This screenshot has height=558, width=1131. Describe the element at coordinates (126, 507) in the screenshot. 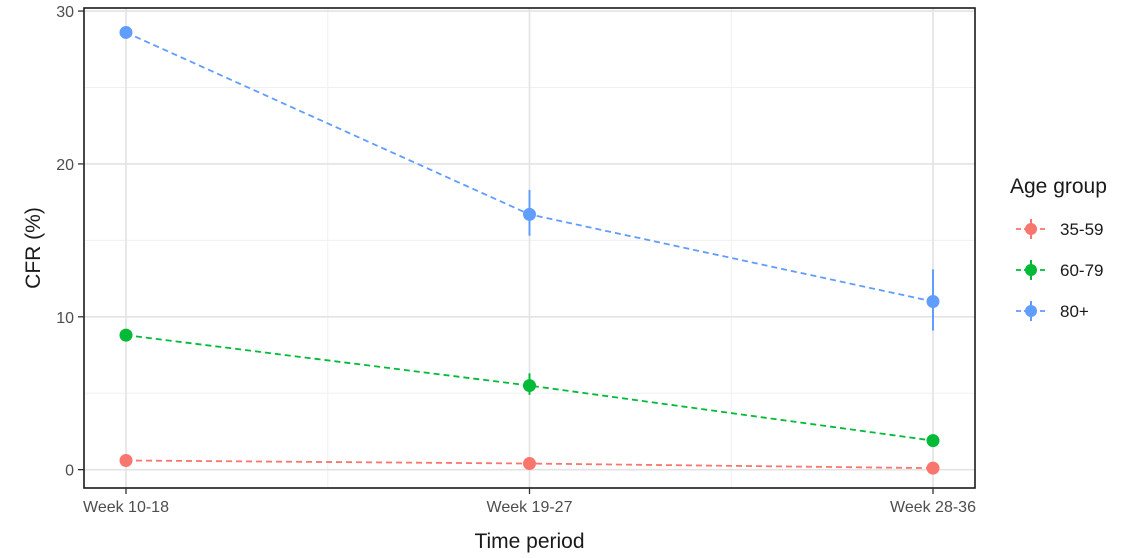

I see `x-tick-label: Week 10-18` at that location.